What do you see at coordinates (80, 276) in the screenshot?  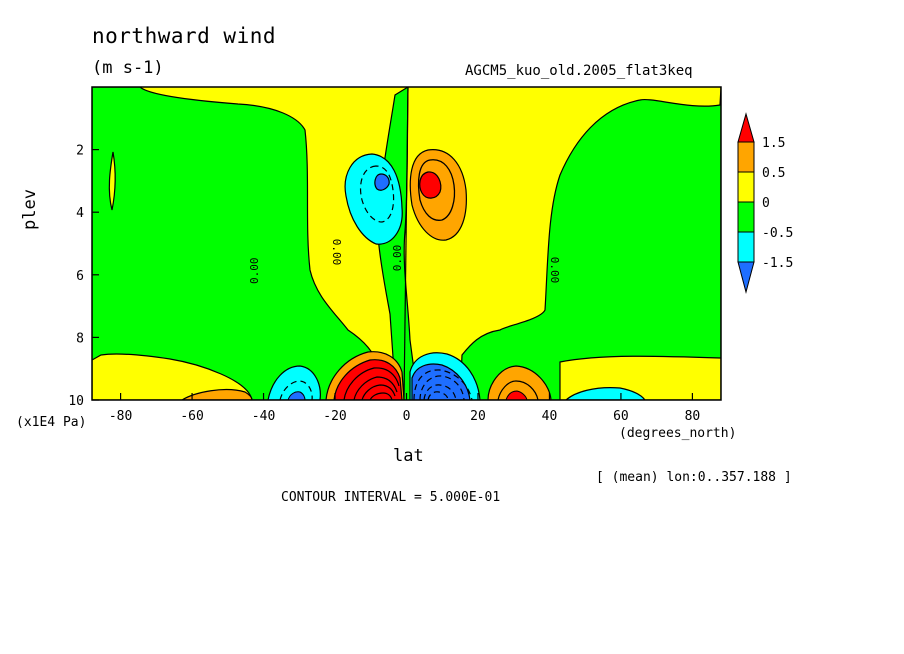 I see `y-tick-label: 6` at bounding box center [80, 276].